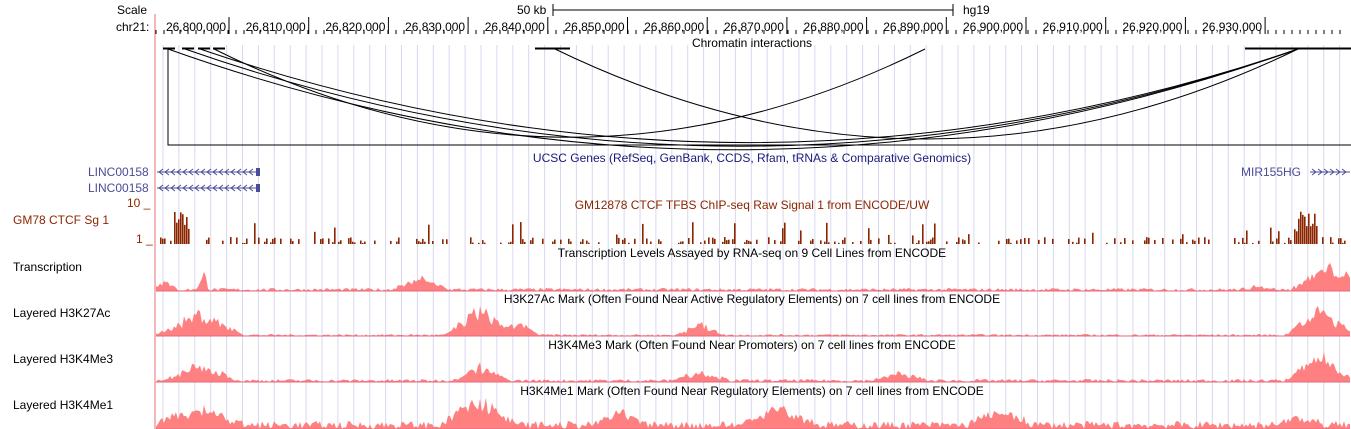 This screenshot has height=429, width=1351. What do you see at coordinates (976, 10) in the screenshot?
I see `assembly-label: hg19` at bounding box center [976, 10].